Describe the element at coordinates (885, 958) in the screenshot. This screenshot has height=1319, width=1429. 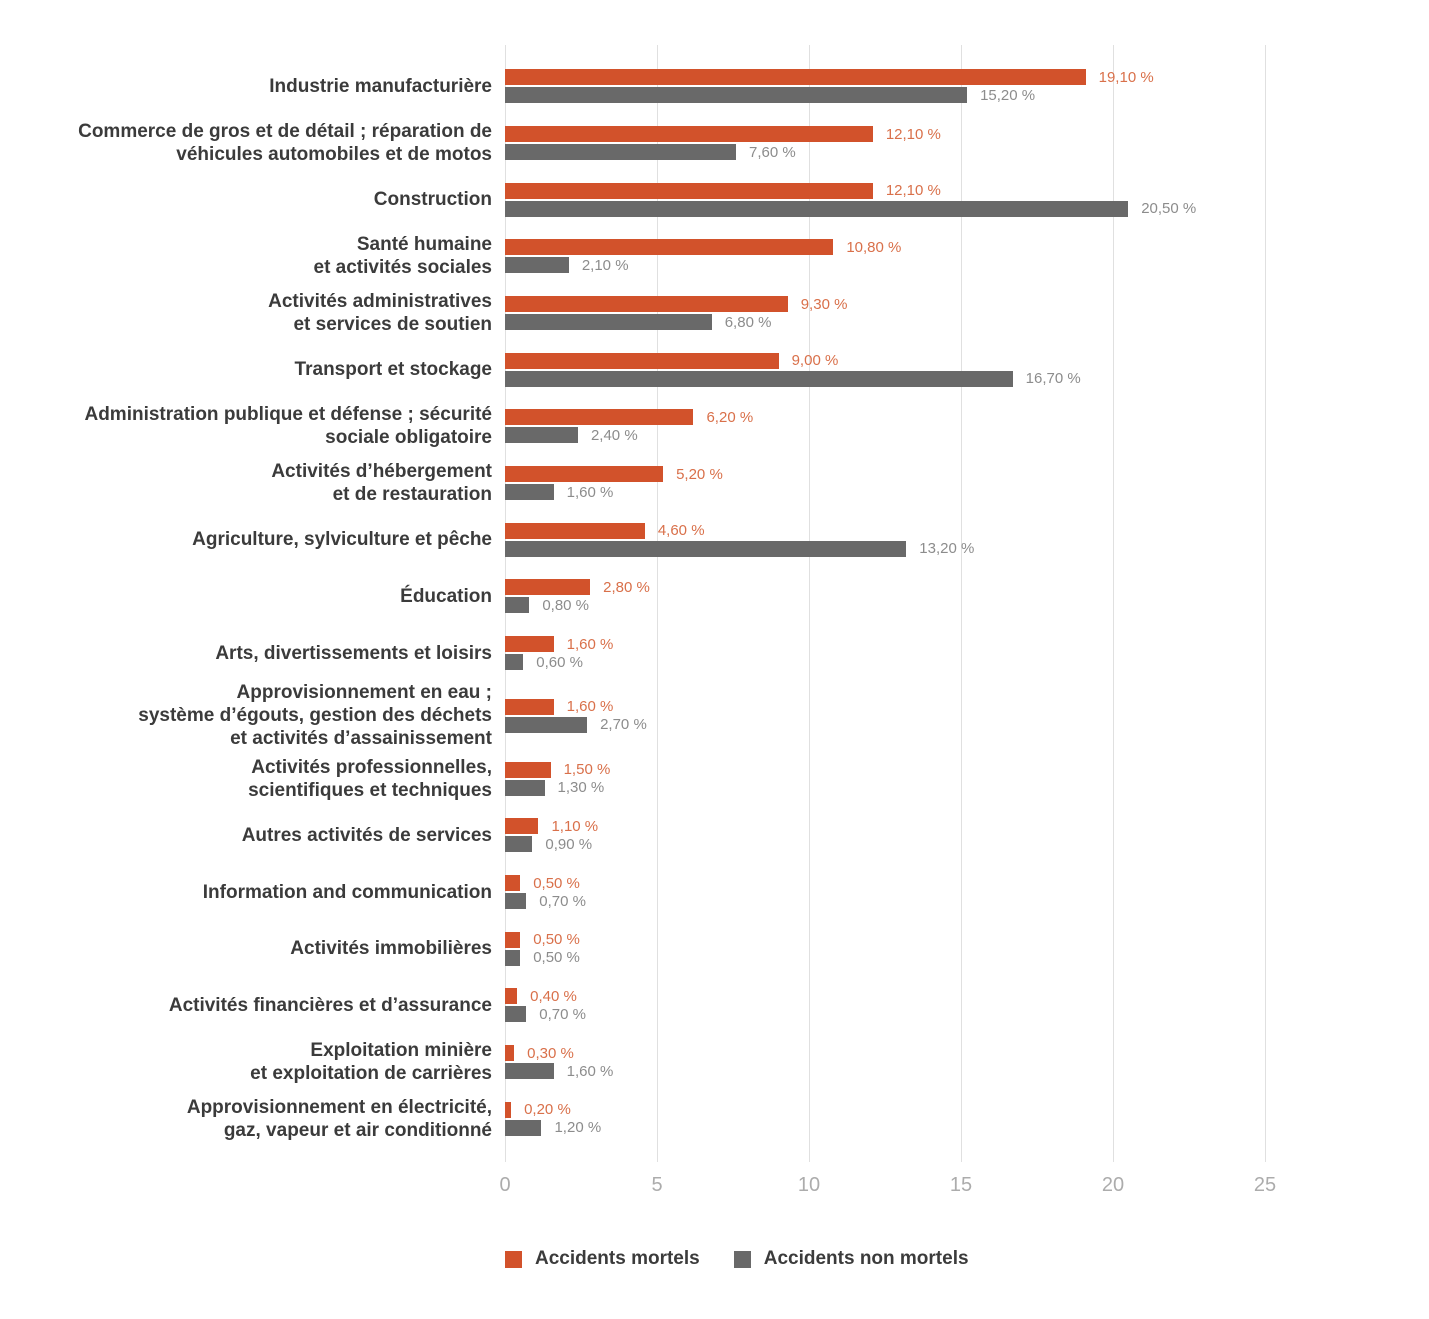
I see `bar-line-non-mortels: 0,50 %` at that location.